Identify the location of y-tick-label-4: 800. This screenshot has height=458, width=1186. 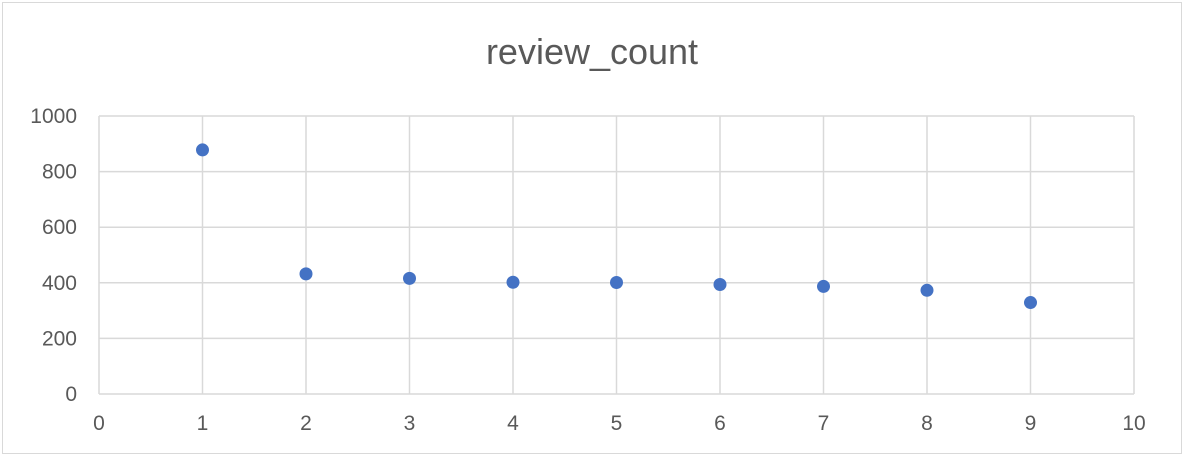
(59, 172).